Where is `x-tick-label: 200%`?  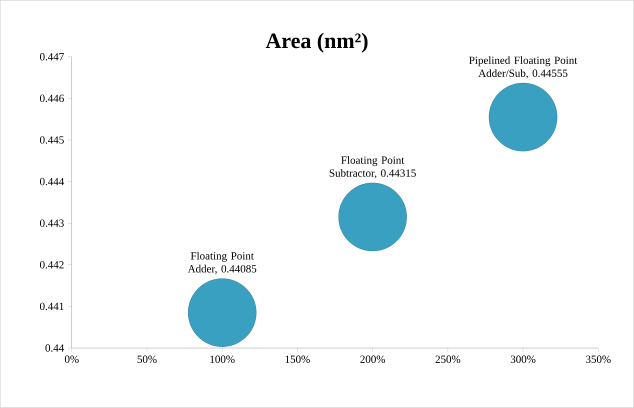 x-tick-label: 200% is located at coordinates (373, 360).